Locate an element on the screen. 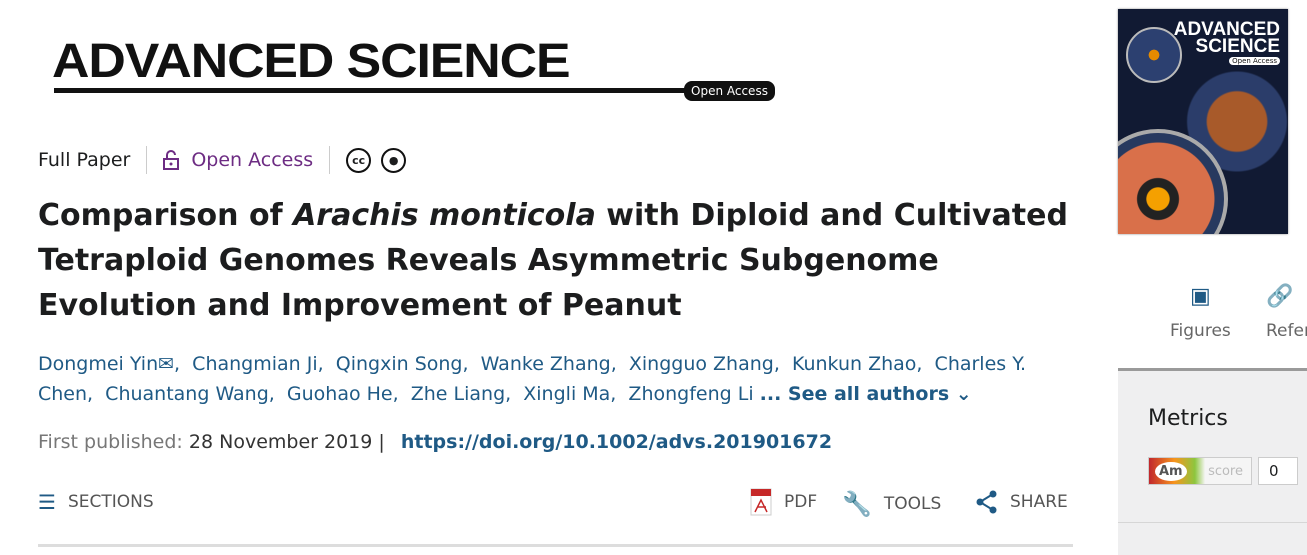 The height and width of the screenshot is (555, 1307). logo-open-access-badge: Open Access is located at coordinates (729, 91).